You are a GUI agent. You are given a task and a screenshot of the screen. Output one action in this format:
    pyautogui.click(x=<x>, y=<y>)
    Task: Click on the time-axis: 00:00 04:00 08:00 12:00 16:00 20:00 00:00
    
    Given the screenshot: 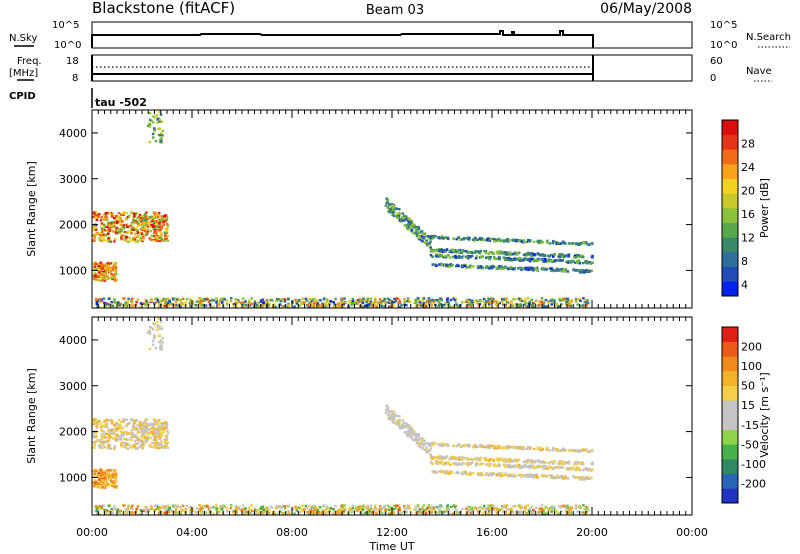 What is the action you would take?
    pyautogui.click(x=392, y=532)
    